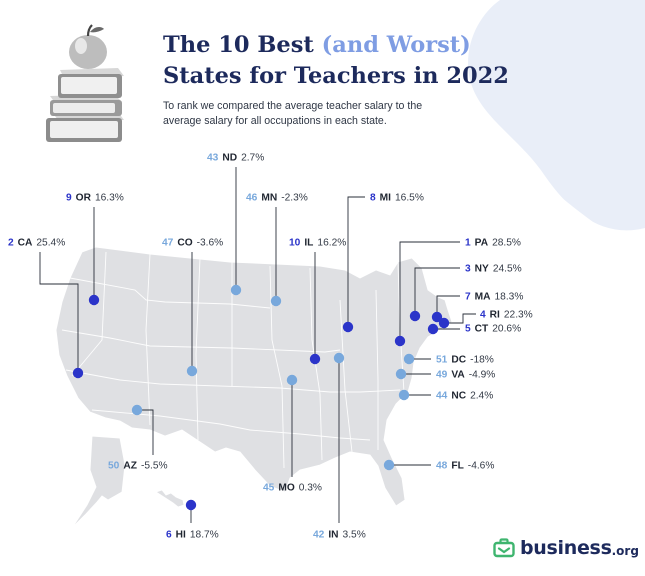 The height and width of the screenshot is (576, 645). What do you see at coordinates (213, 158) in the screenshot?
I see `state-rank: 43` at bounding box center [213, 158].